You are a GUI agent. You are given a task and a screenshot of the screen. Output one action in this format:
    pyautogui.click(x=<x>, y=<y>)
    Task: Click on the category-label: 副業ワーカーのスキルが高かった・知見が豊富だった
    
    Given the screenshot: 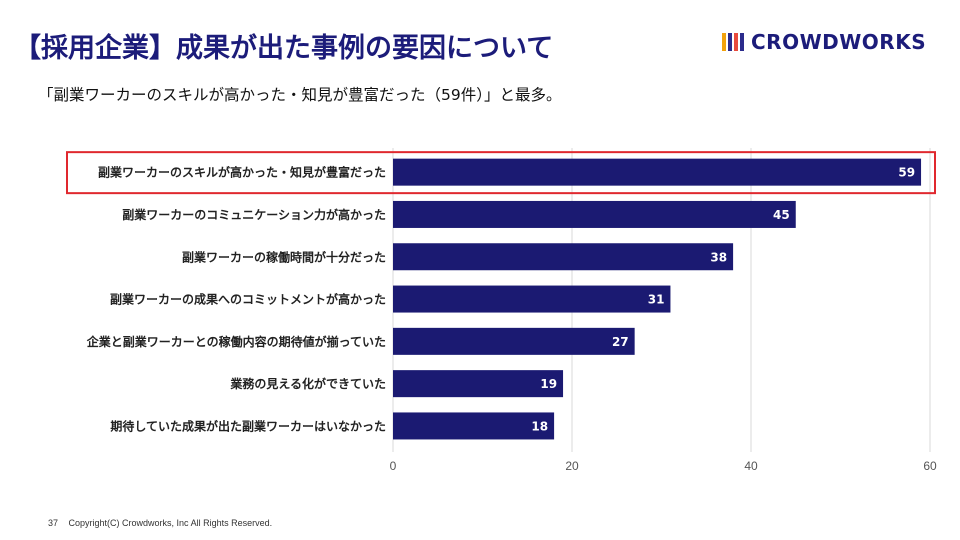 What is the action you would take?
    pyautogui.click(x=242, y=172)
    